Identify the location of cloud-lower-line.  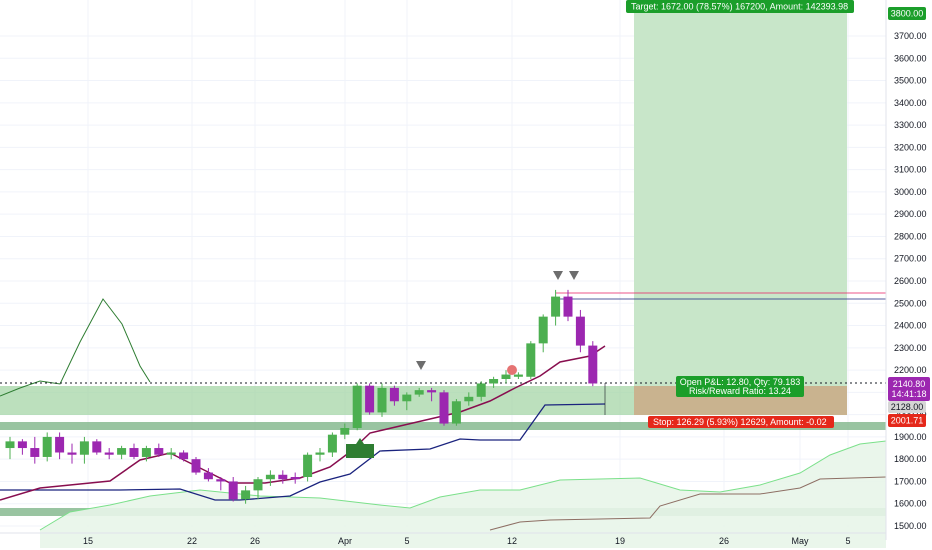
(688, 503).